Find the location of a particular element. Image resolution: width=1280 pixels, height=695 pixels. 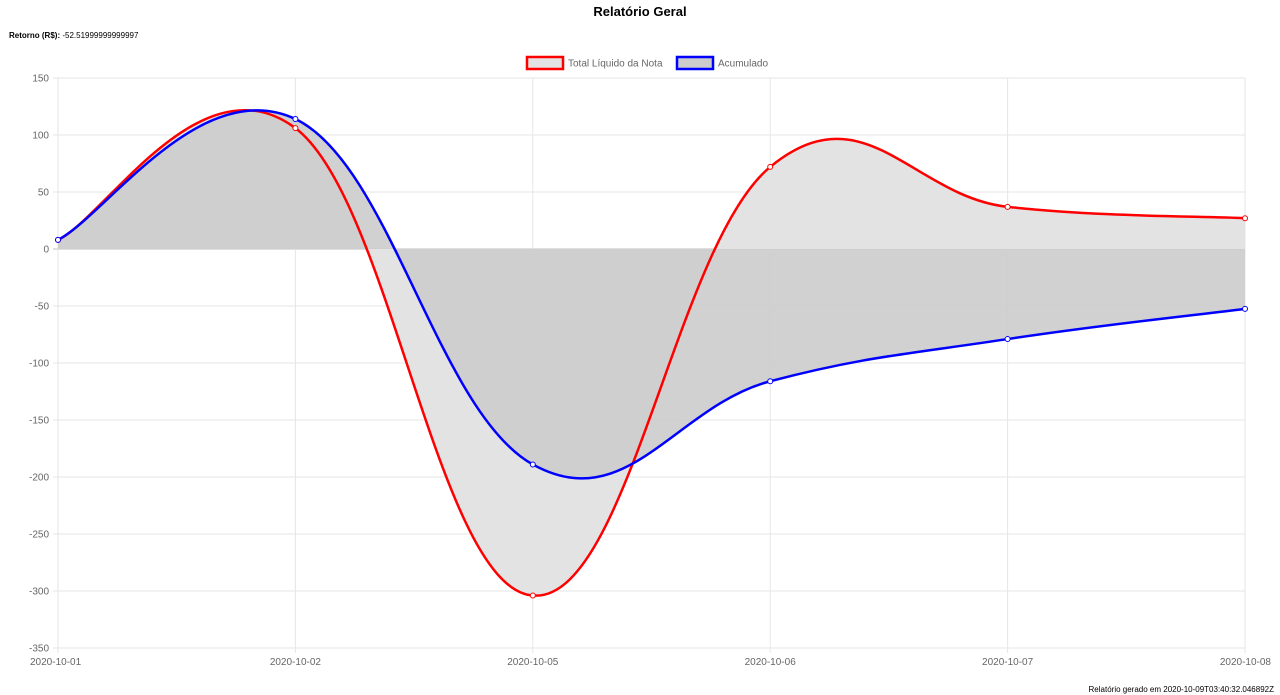

y-tick-label: 100 is located at coordinates (40, 136).